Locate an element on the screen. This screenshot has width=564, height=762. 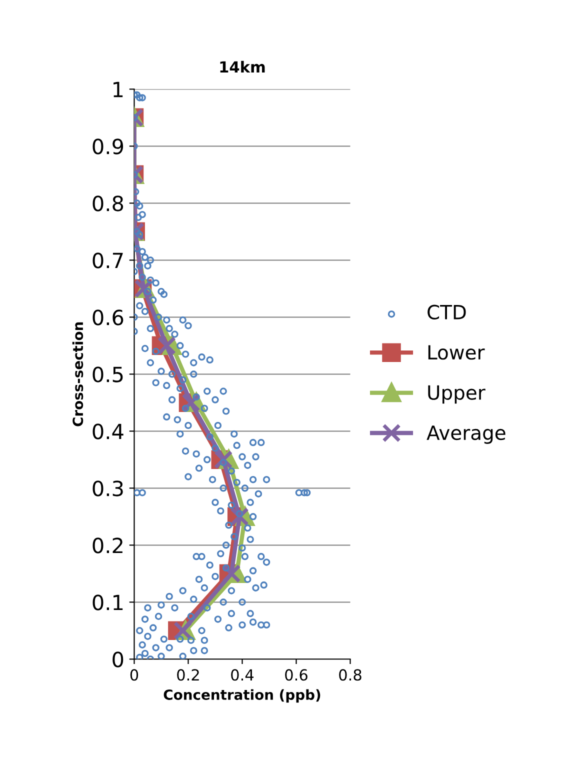
x-tick-label: 0.4 is located at coordinates (242, 675).